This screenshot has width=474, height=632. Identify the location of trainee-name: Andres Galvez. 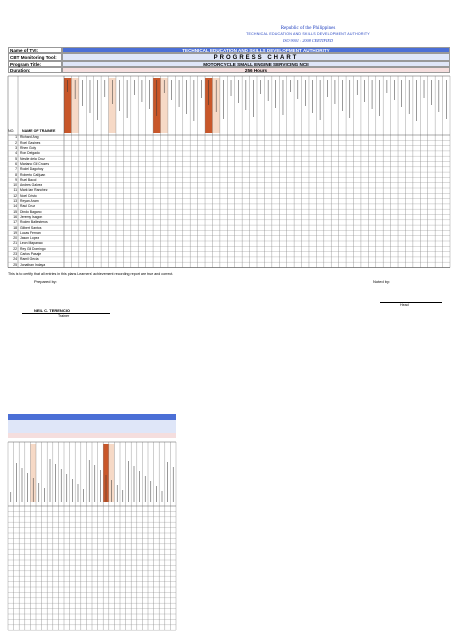
(31, 185).